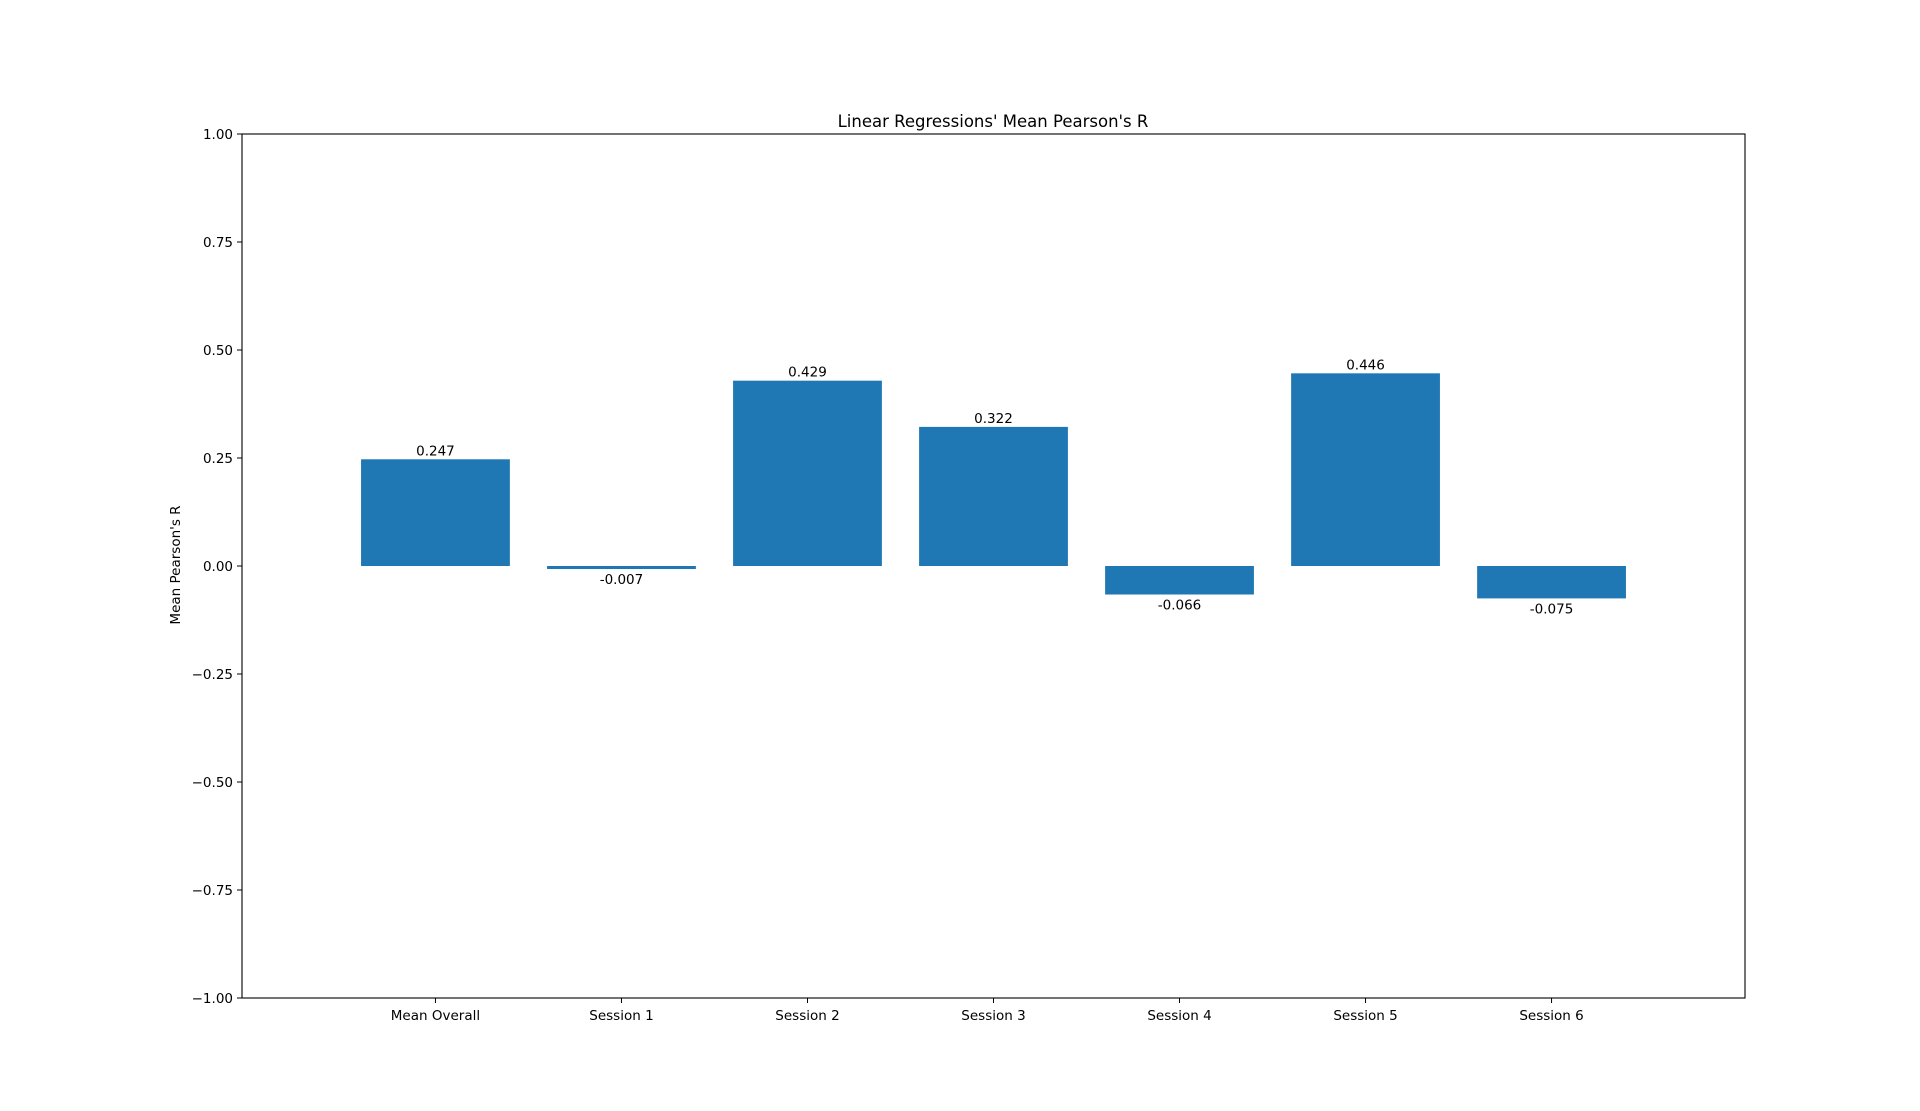  I want to click on y-tick-label: 1.00, so click(218, 135).